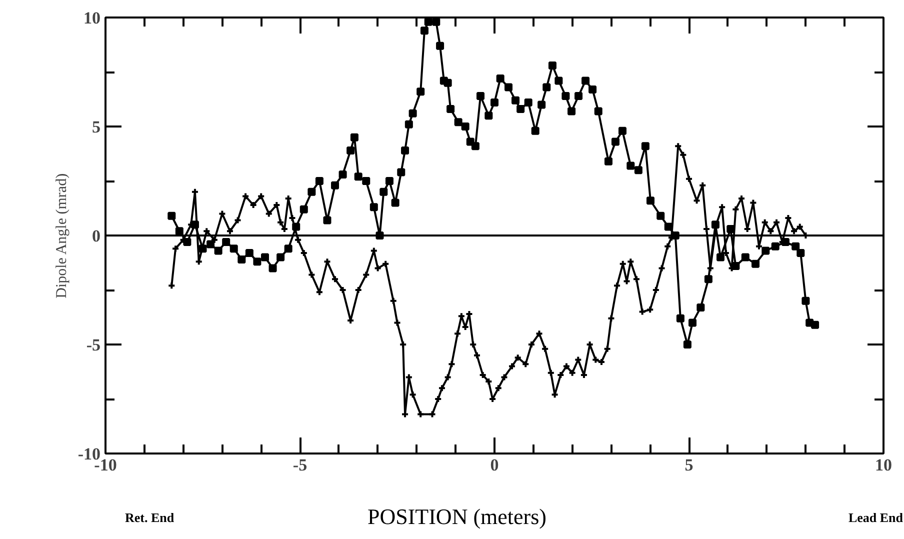 This screenshot has height=539, width=904. I want to click on y-tick-label: 0, so click(96, 236).